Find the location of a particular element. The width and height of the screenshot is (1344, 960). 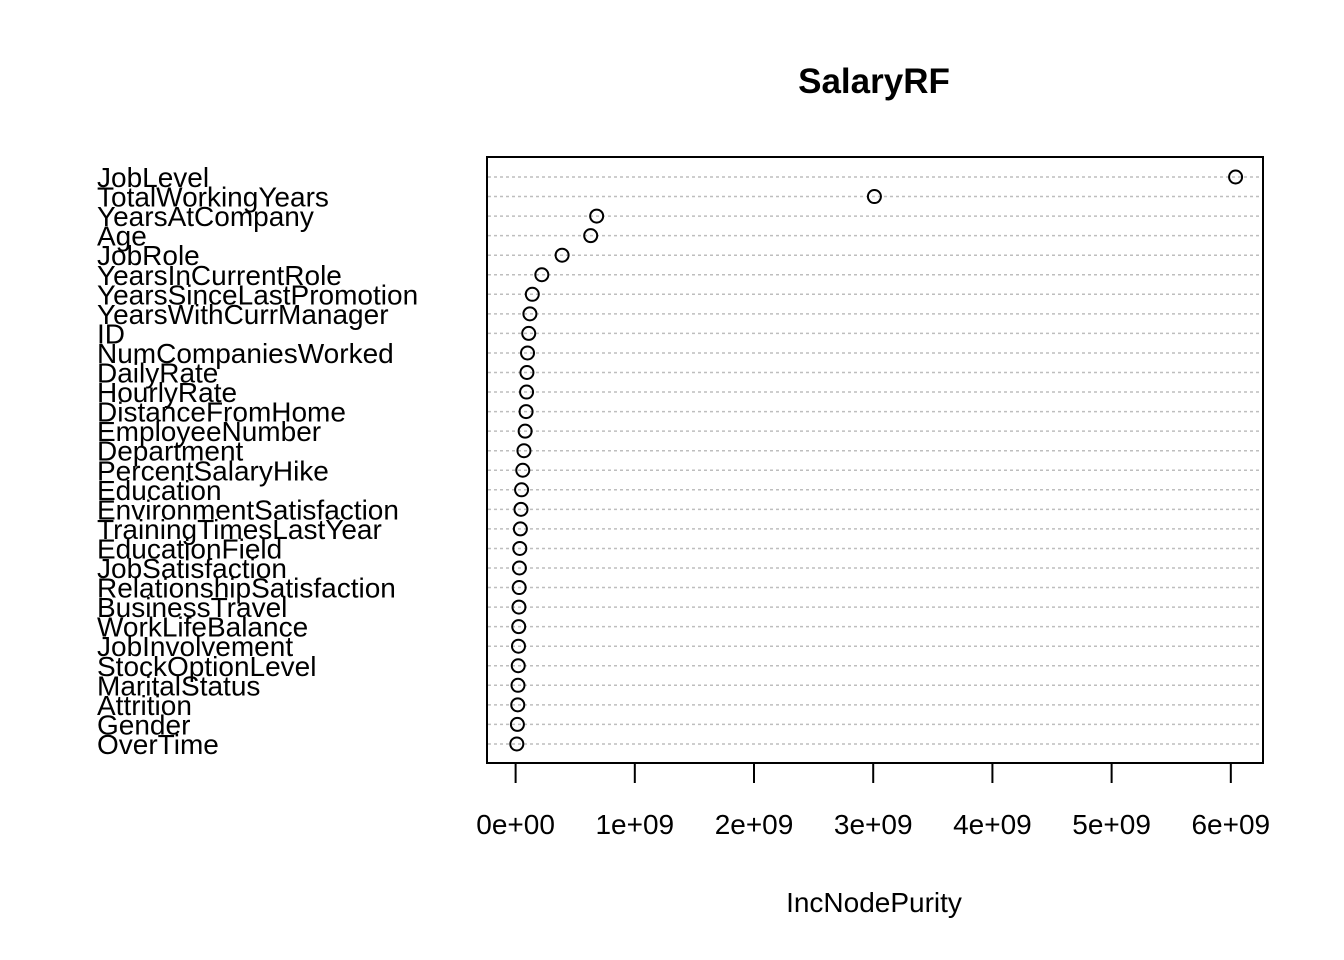

variable-label: JobInvolvement is located at coordinates (195, 646).